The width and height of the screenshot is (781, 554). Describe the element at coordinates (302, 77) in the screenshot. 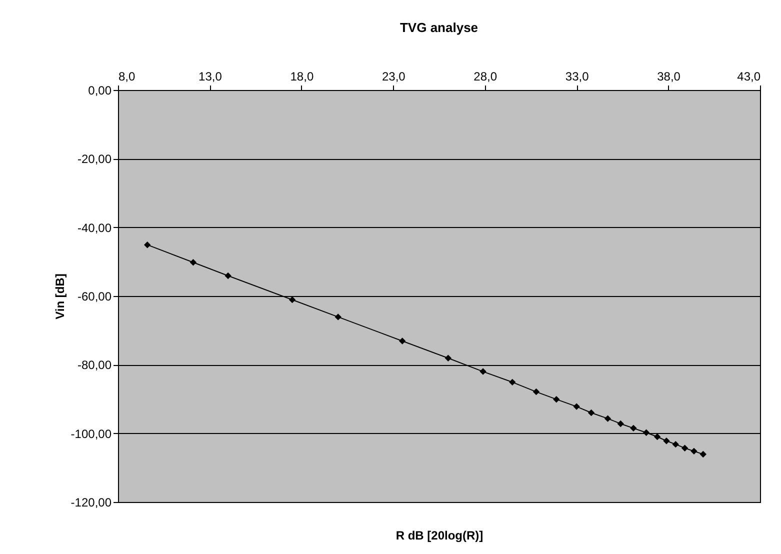

I see `x-tick-label: 18,0` at that location.